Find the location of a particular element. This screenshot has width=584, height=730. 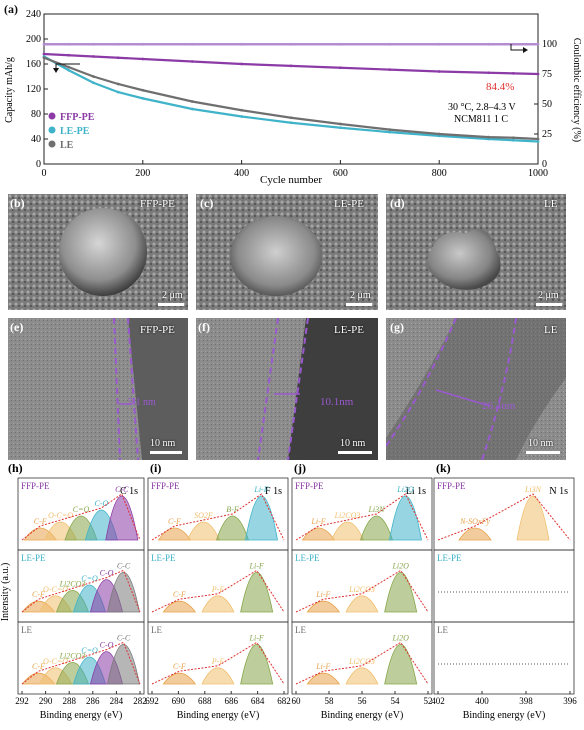

tem-thickness-f: 10.1nm is located at coordinates (337, 402).